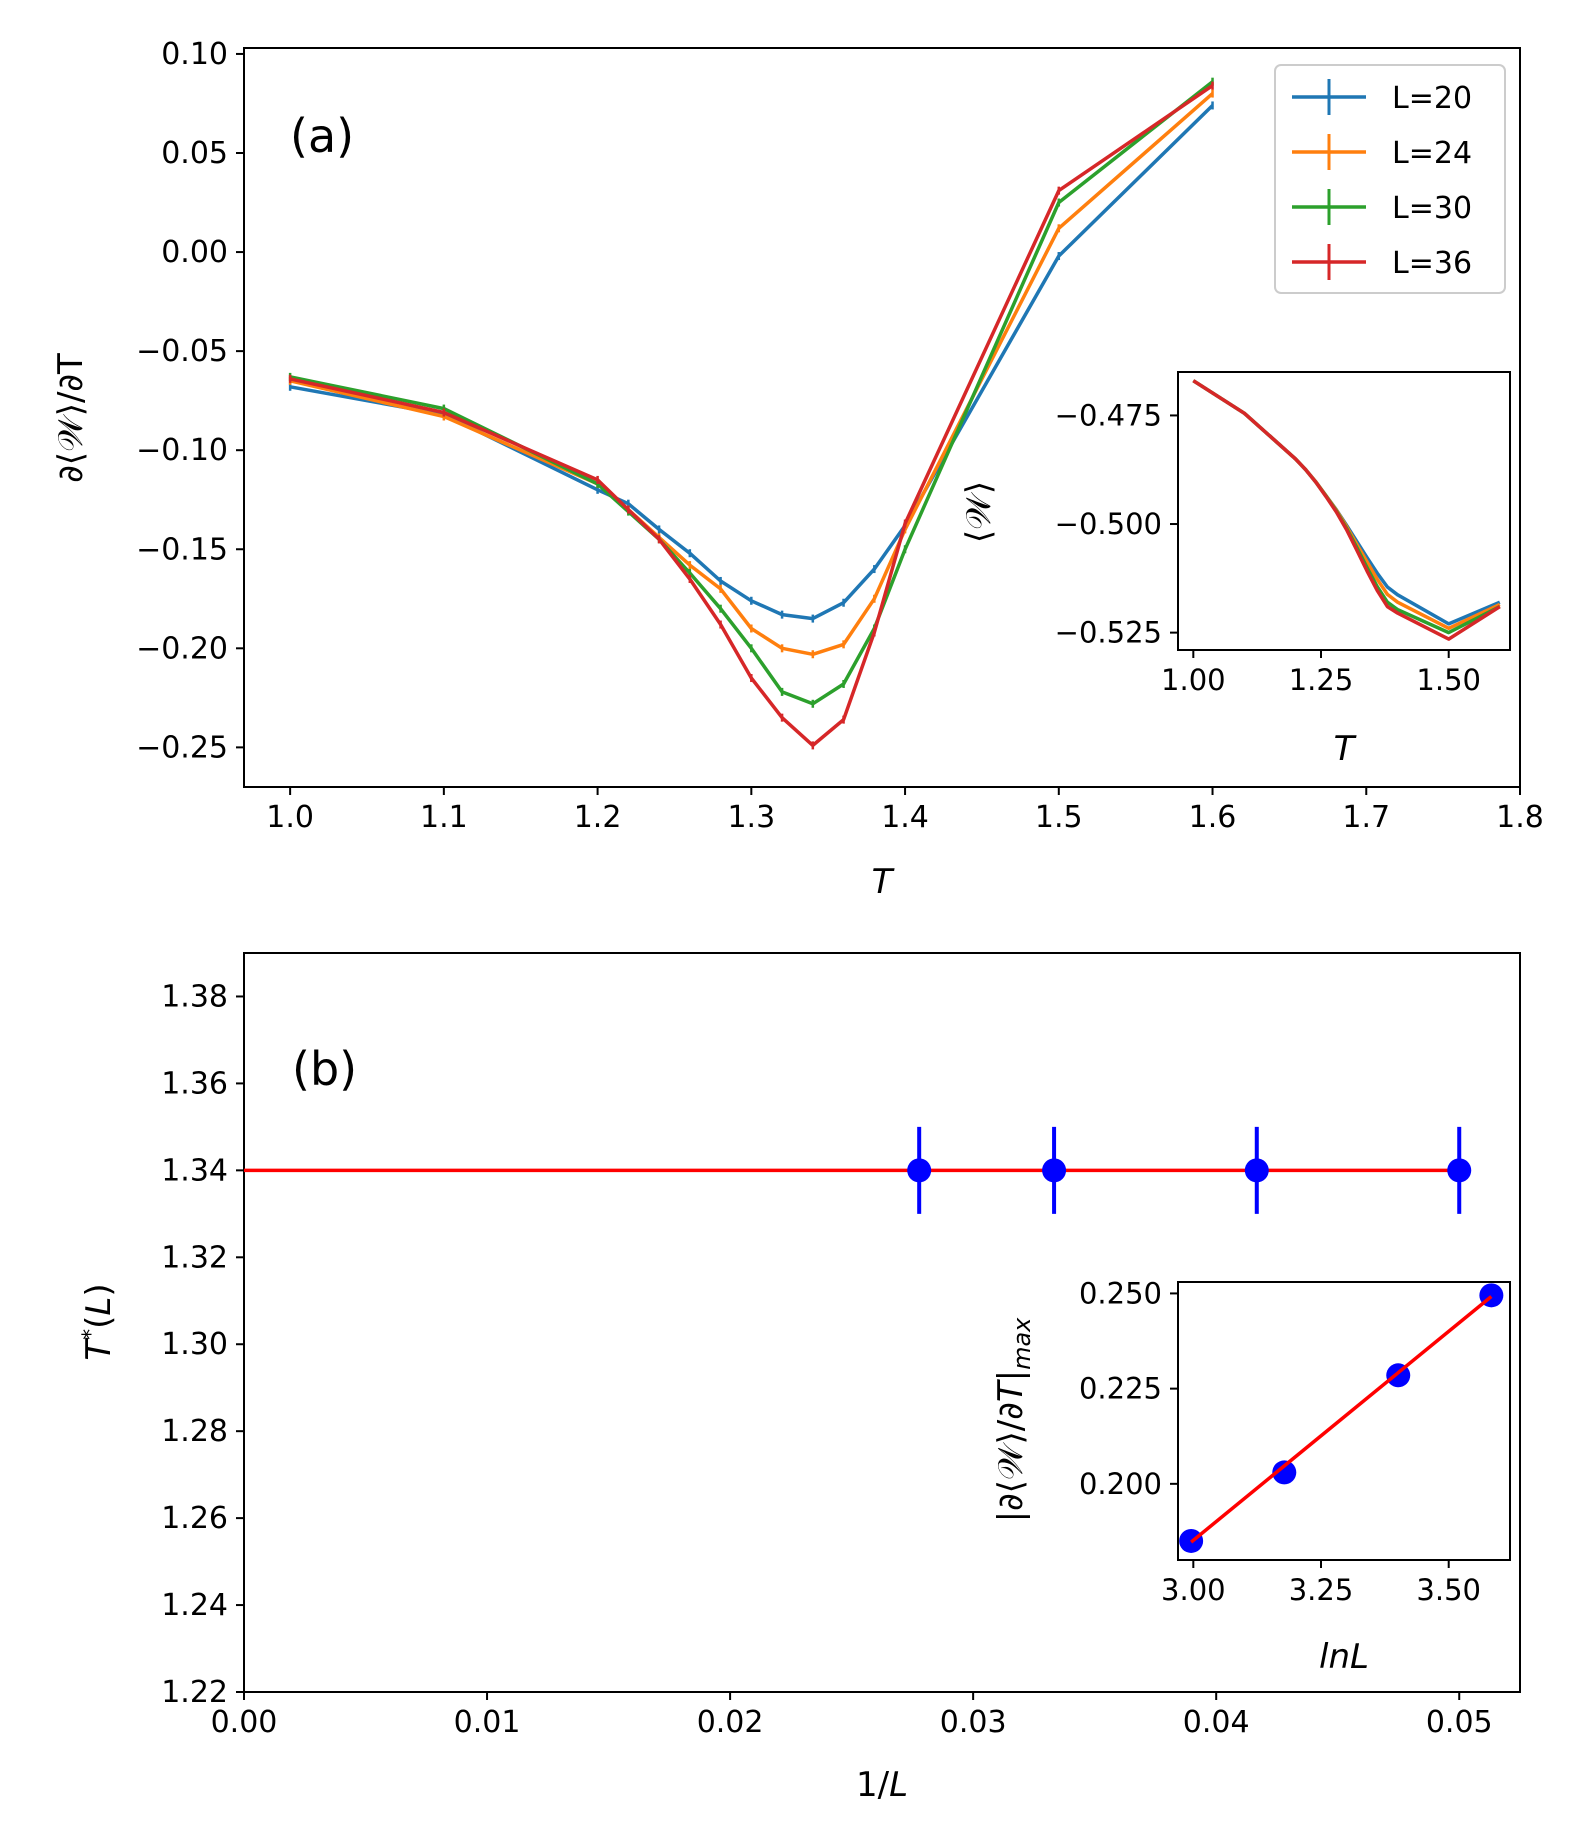 The image size is (1578, 1841). Describe the element at coordinates (182, 549) in the screenshot. I see `panel-a-ytick-label: −0.15` at that location.